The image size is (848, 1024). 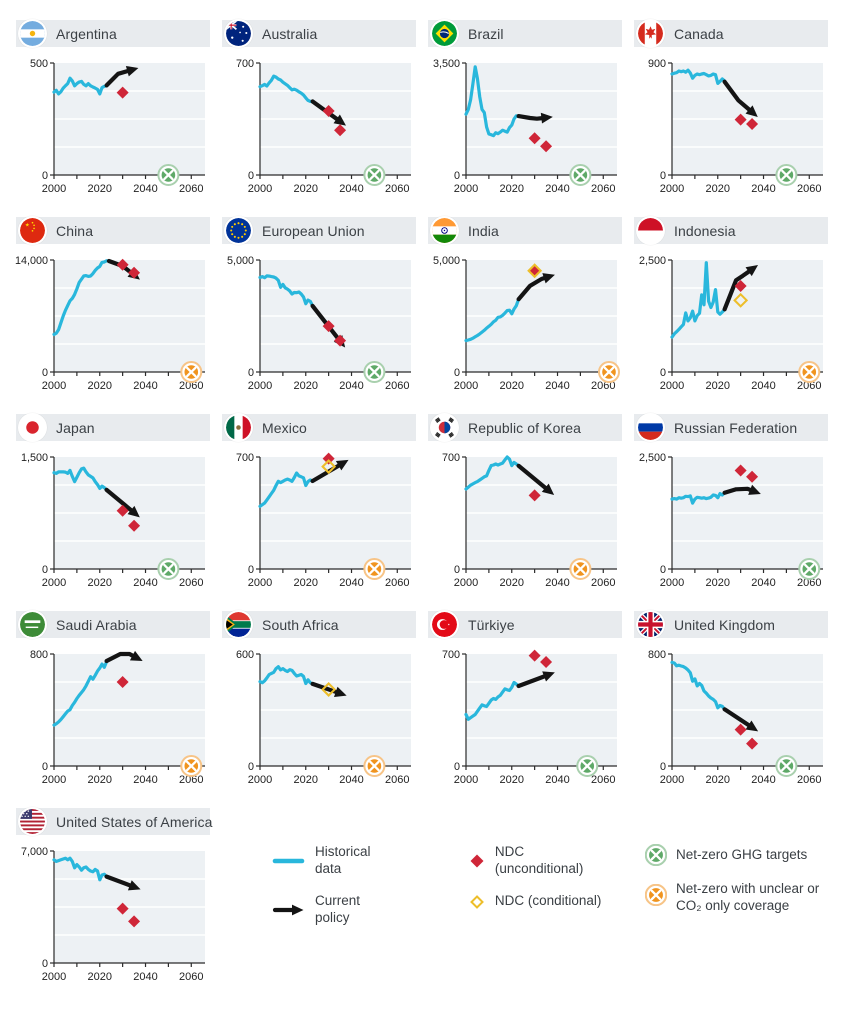 I want to click on historical-line-icon, so click(x=288, y=861).